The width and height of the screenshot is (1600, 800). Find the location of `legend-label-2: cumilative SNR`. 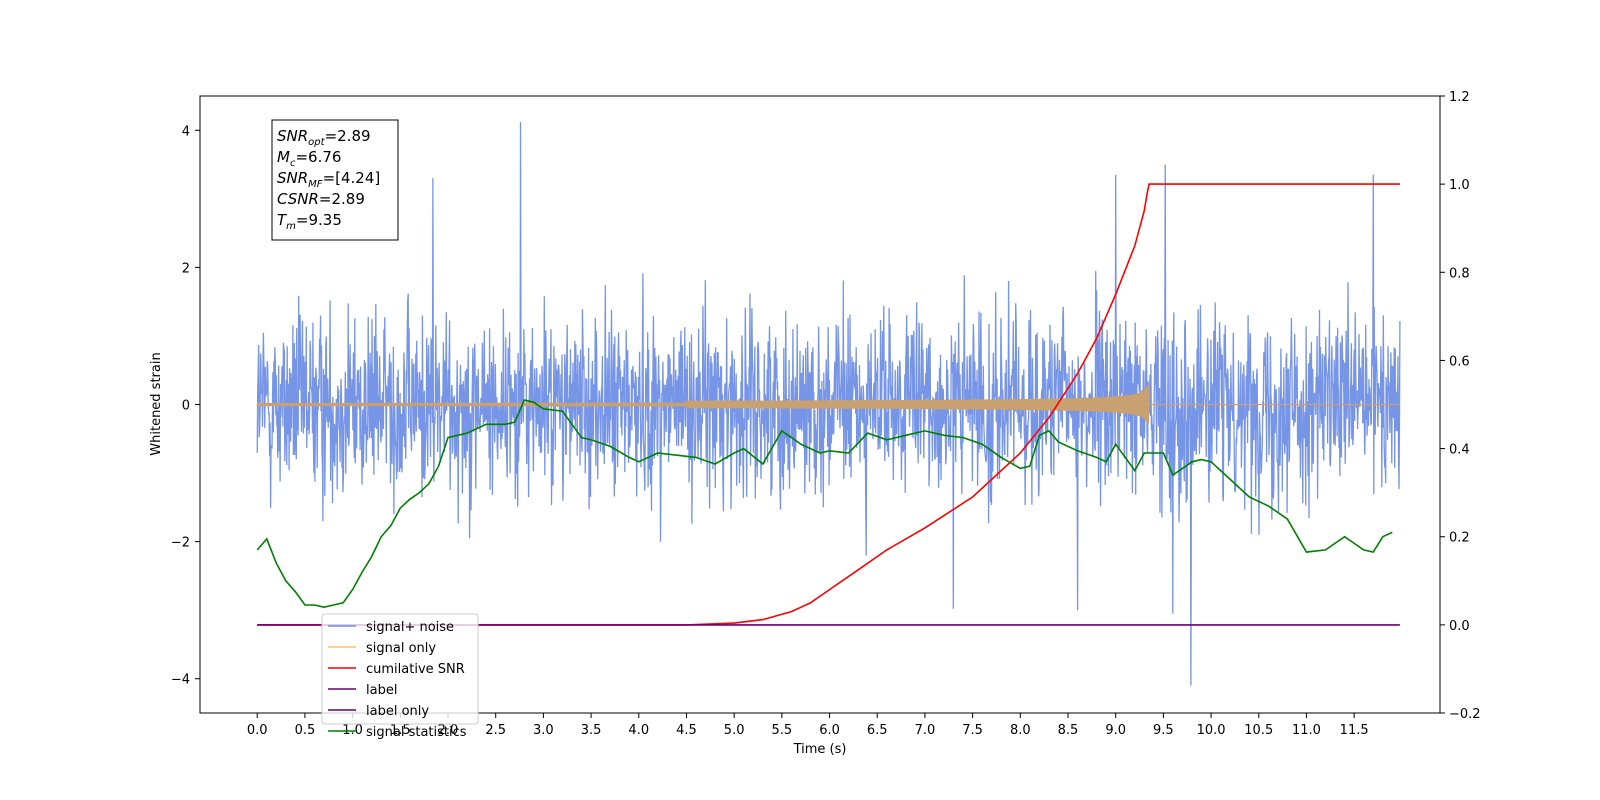

legend-label-2: cumilative SNR is located at coordinates (415, 669).